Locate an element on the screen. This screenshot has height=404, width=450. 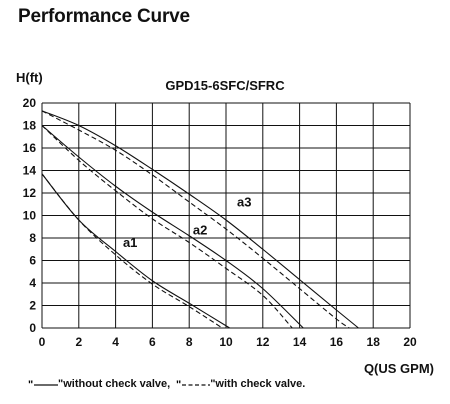
curve-annotations: a1 a2 a3 is located at coordinates (187, 223).